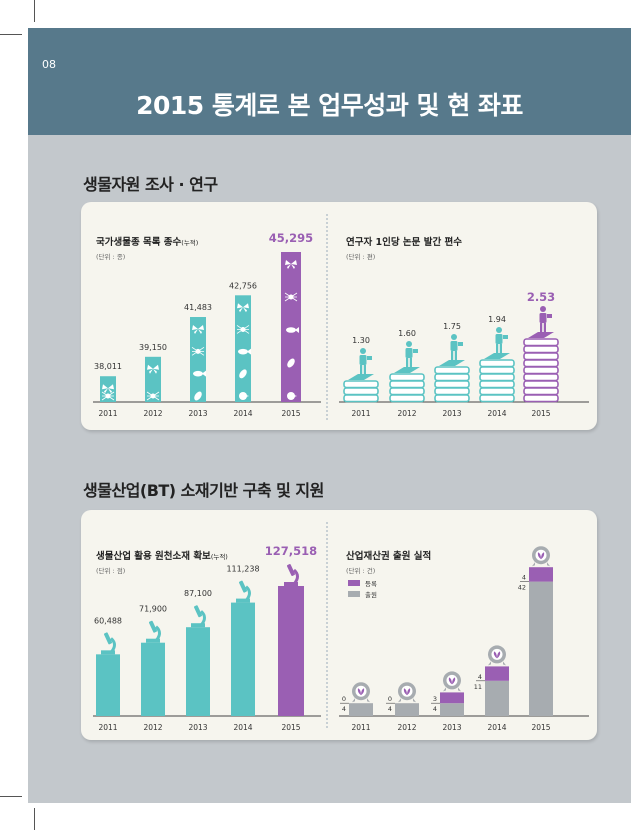  What do you see at coordinates (108, 366) in the screenshot?
I see `species-value-label: 38,011` at bounding box center [108, 366].